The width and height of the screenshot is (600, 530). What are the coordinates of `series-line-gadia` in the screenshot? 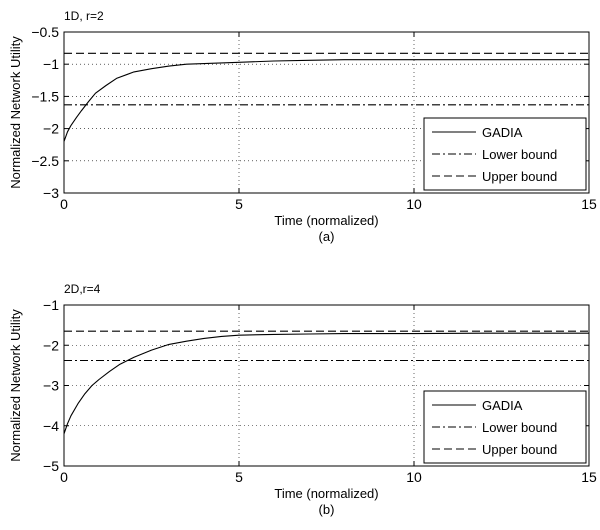 It's located at (326, 100).